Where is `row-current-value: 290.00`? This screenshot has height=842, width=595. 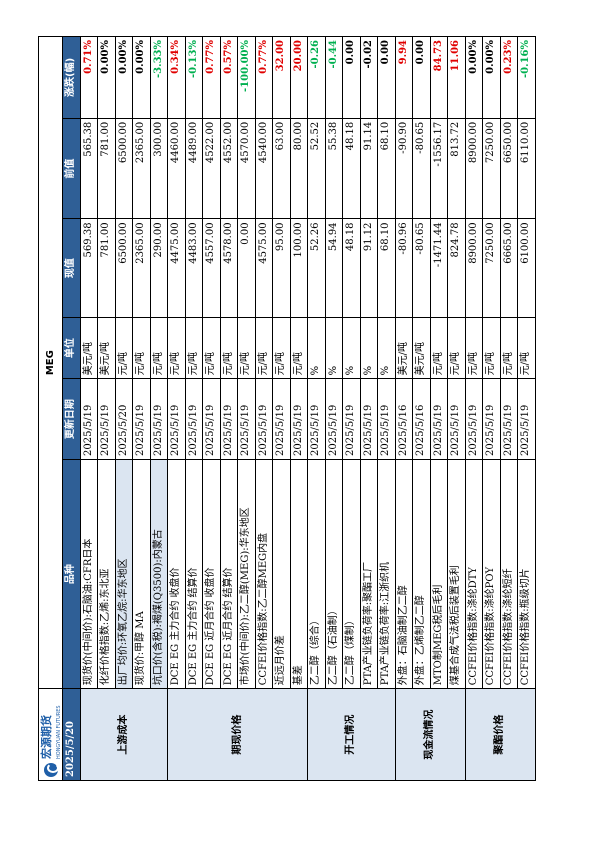
row-current-value: 290.00 is located at coordinates (159, 268).